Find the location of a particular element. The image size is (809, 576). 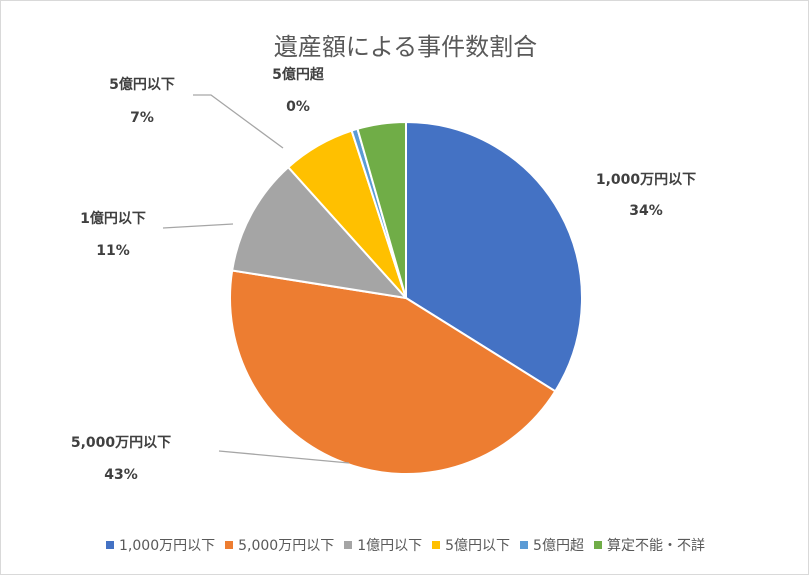

slice-category-label: 1億円以下 is located at coordinates (113, 218).